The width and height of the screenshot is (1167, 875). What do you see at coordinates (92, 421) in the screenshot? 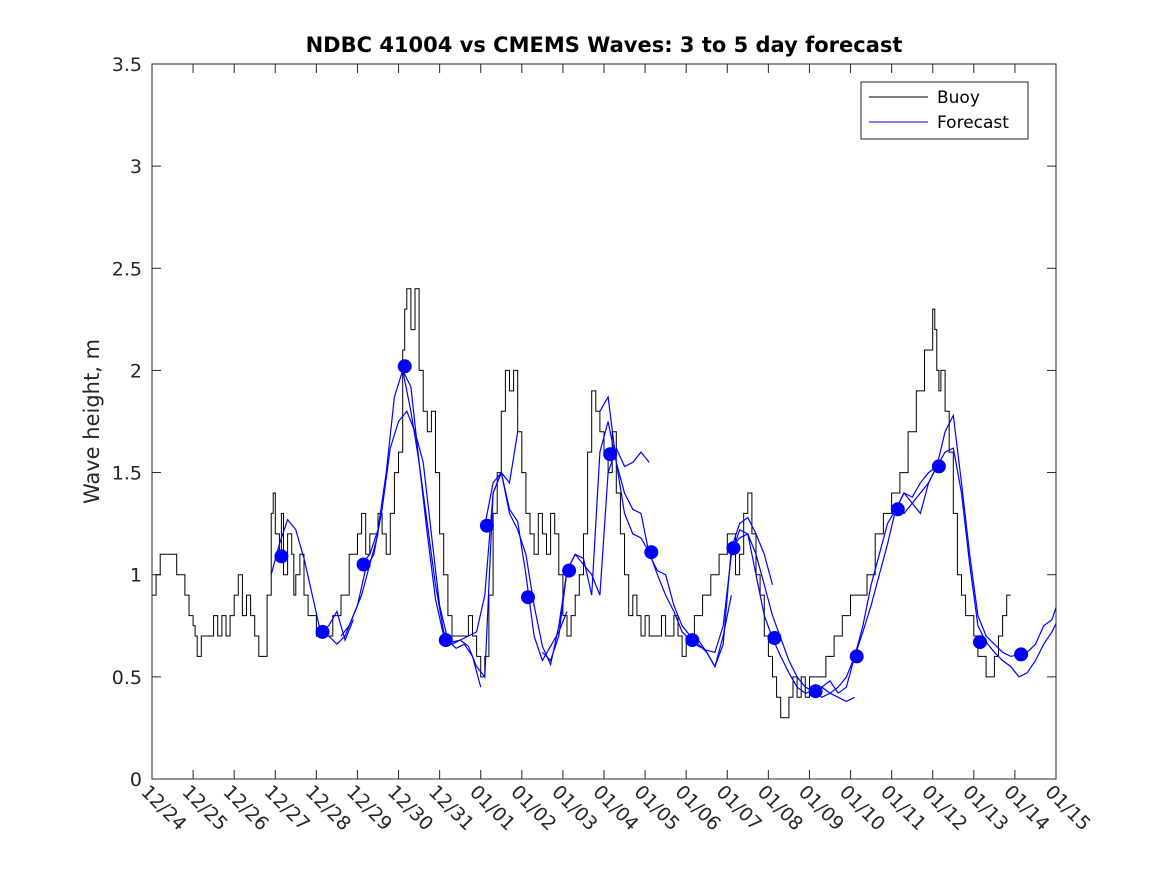
I see `y-axis-label: Wave height, m` at bounding box center [92, 421].